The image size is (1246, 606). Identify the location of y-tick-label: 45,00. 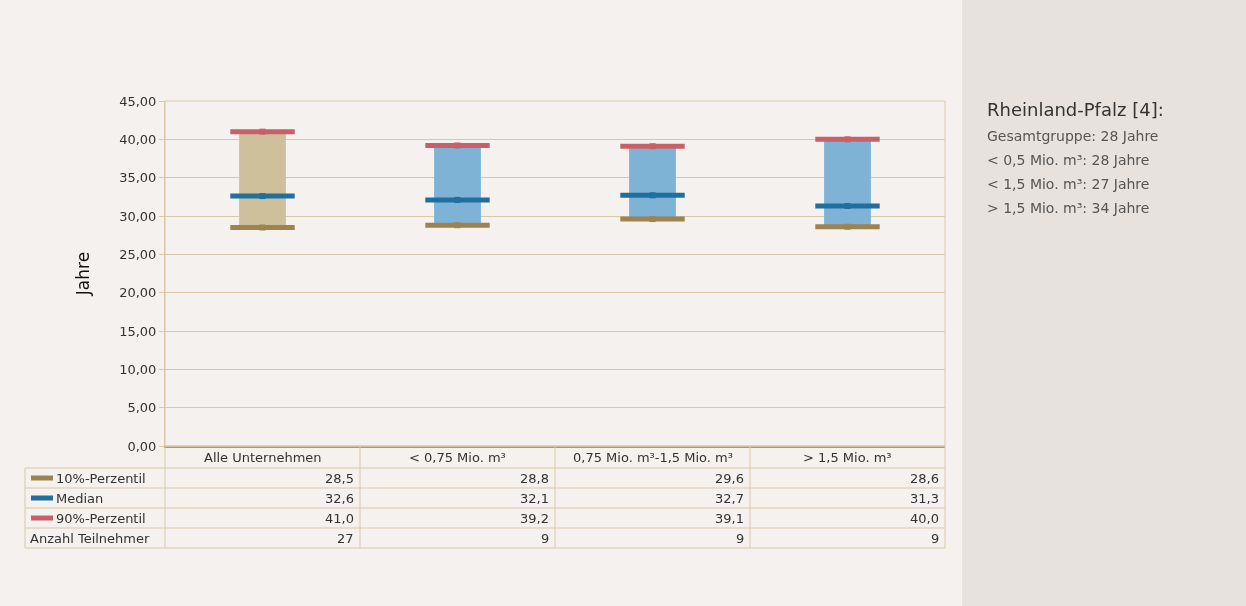
(138, 101).